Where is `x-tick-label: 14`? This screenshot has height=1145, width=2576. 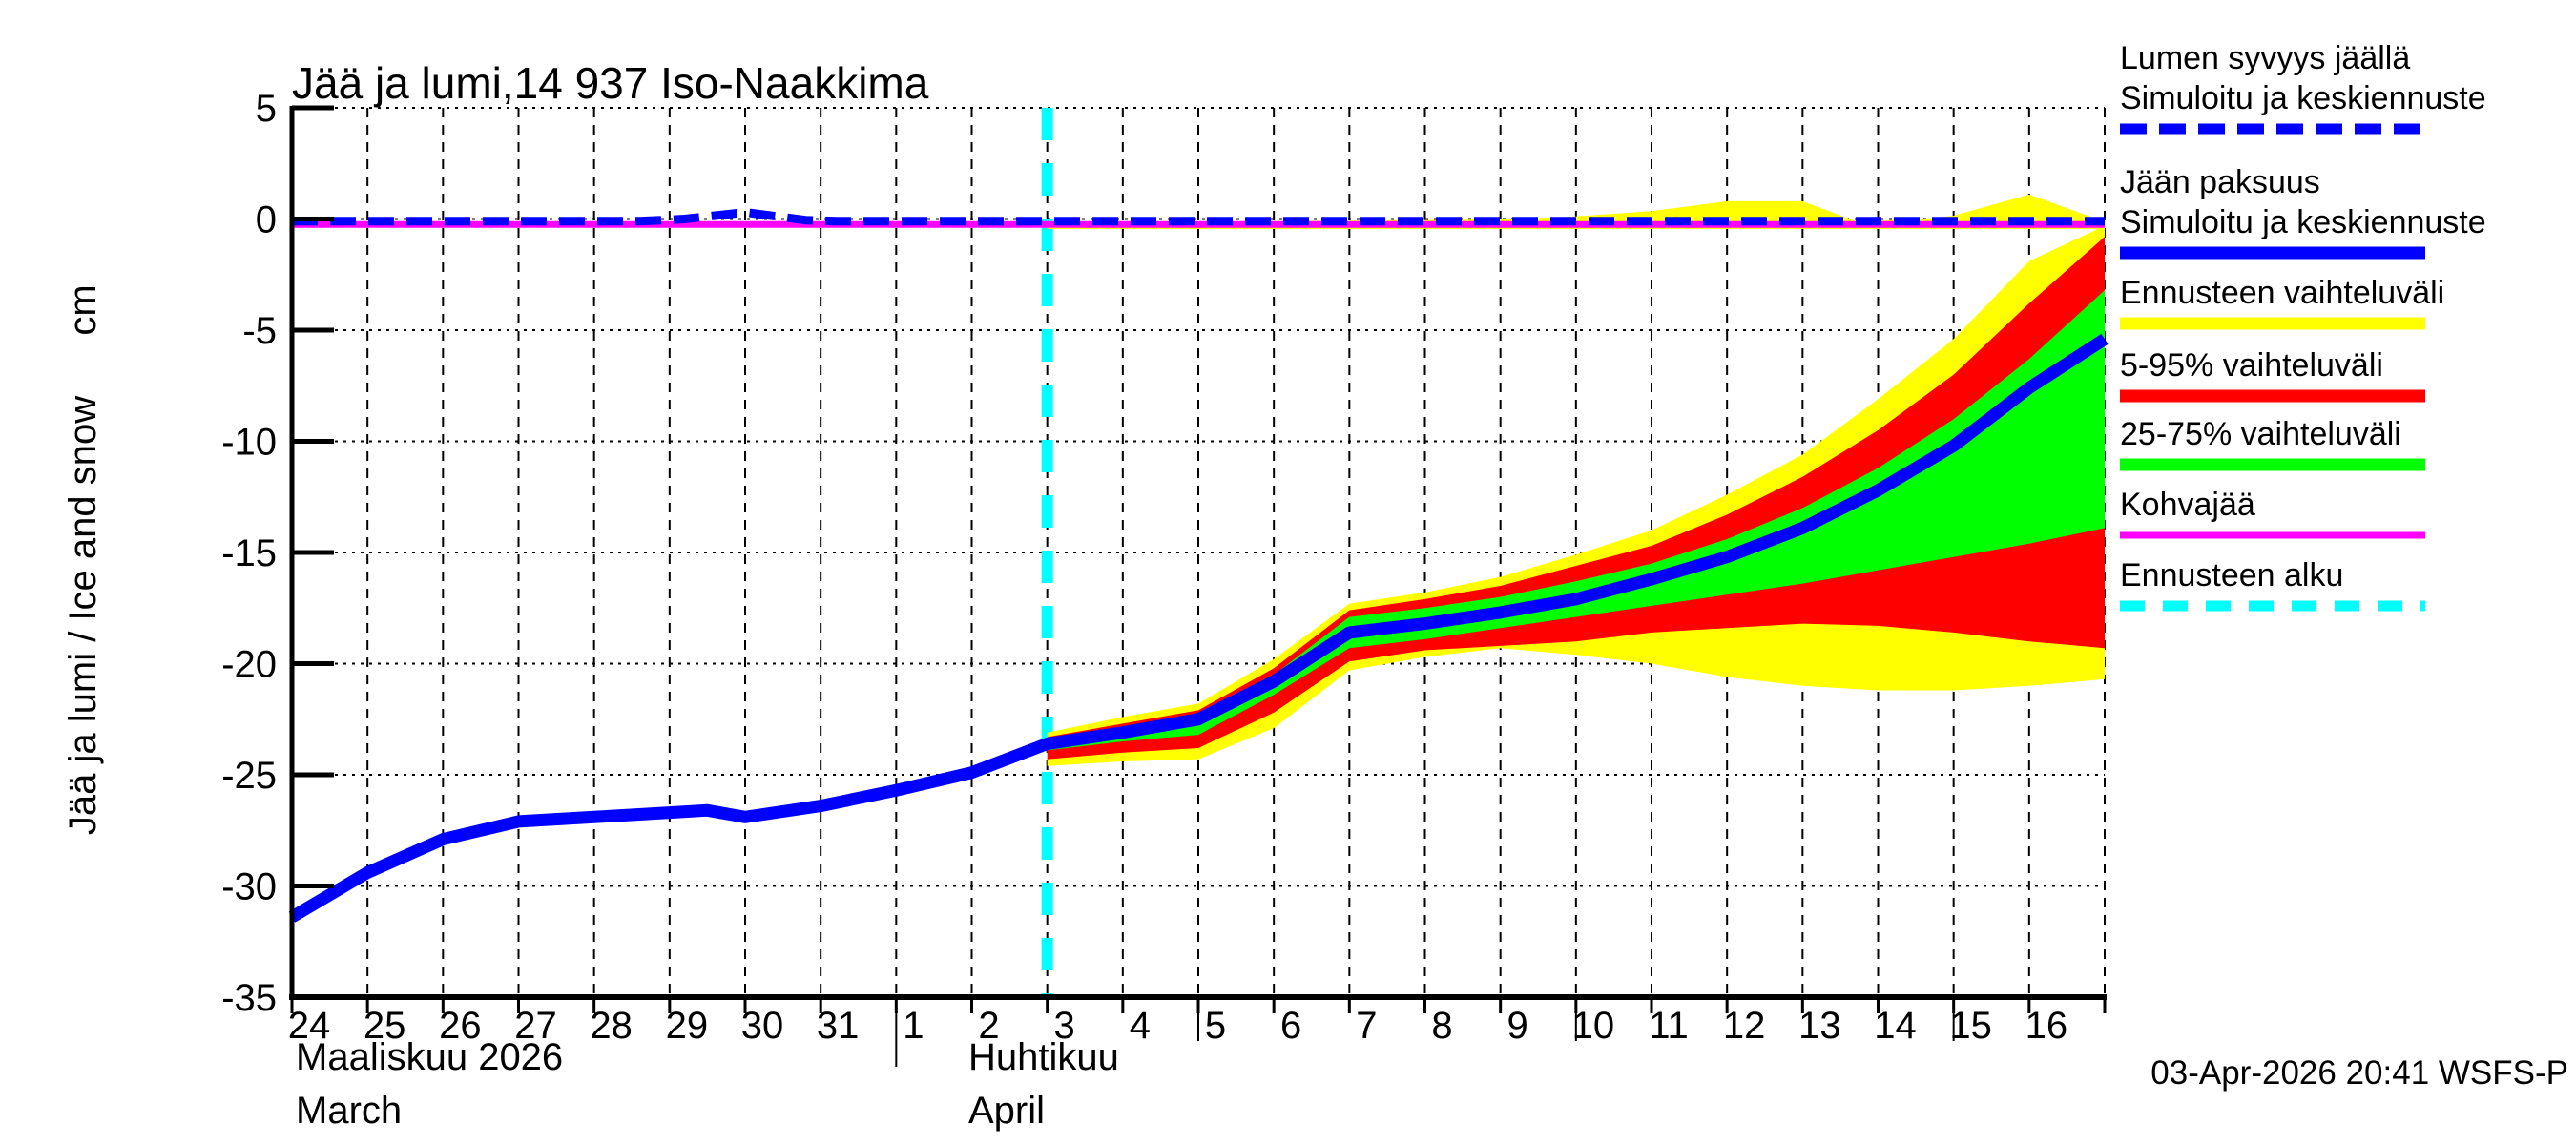 x-tick-label: 14 is located at coordinates (1895, 1026).